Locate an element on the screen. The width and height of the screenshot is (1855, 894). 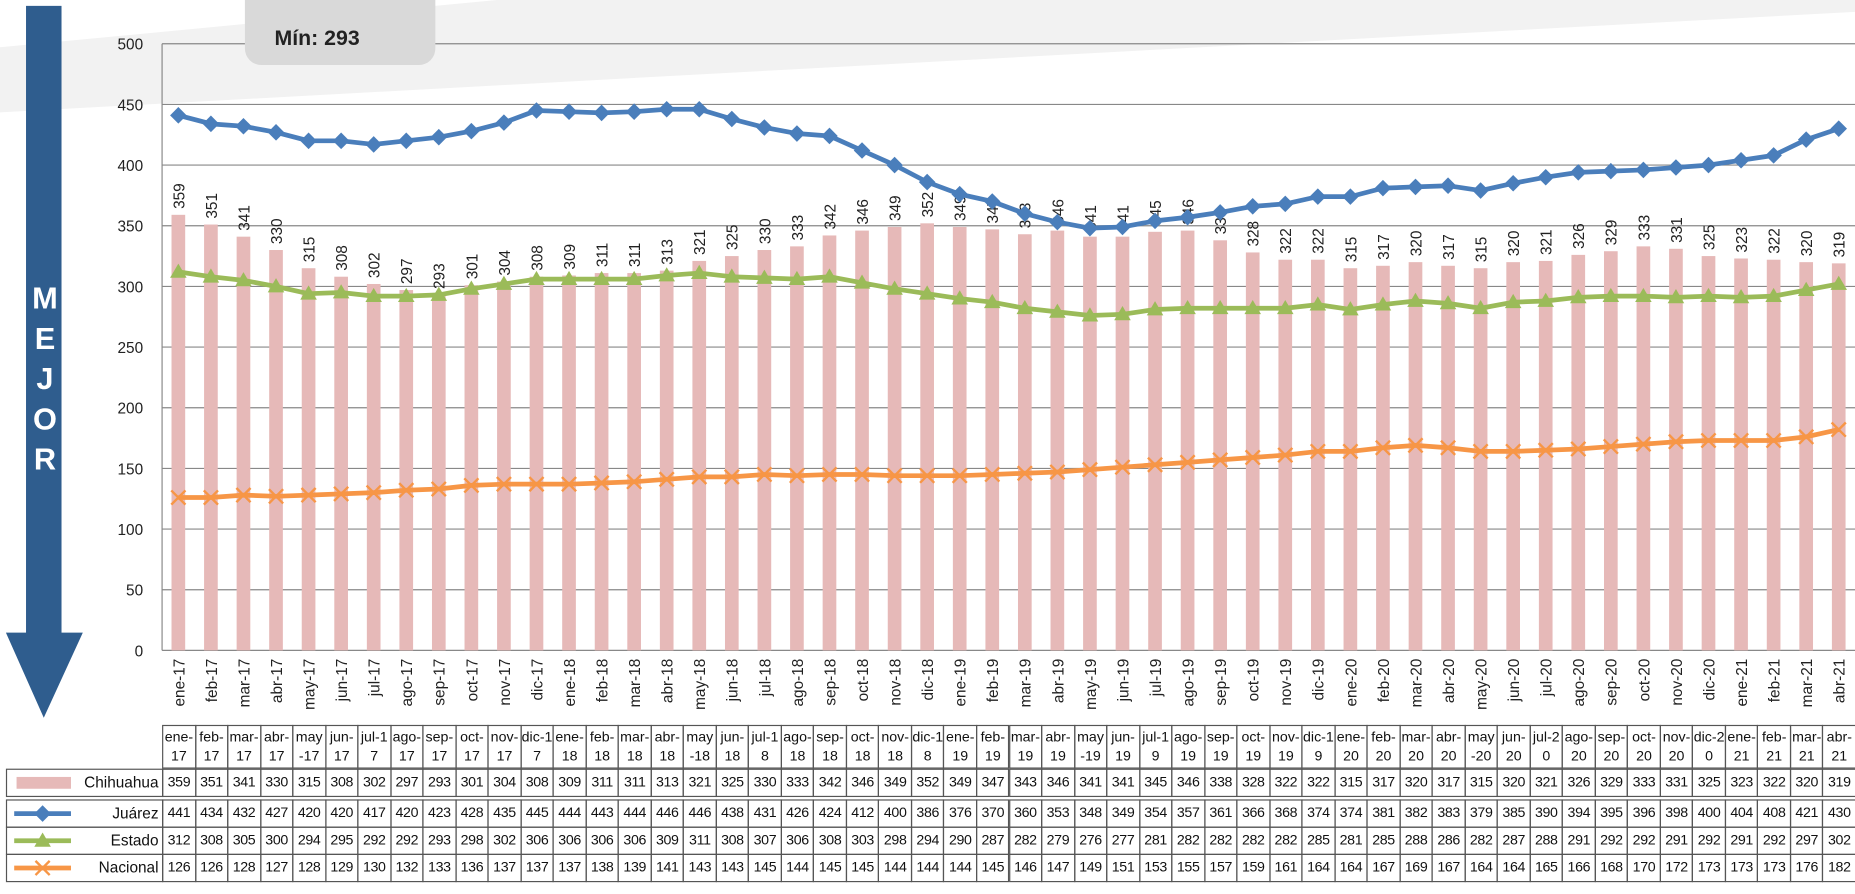
table-cell: 404 is located at coordinates (1741, 813).